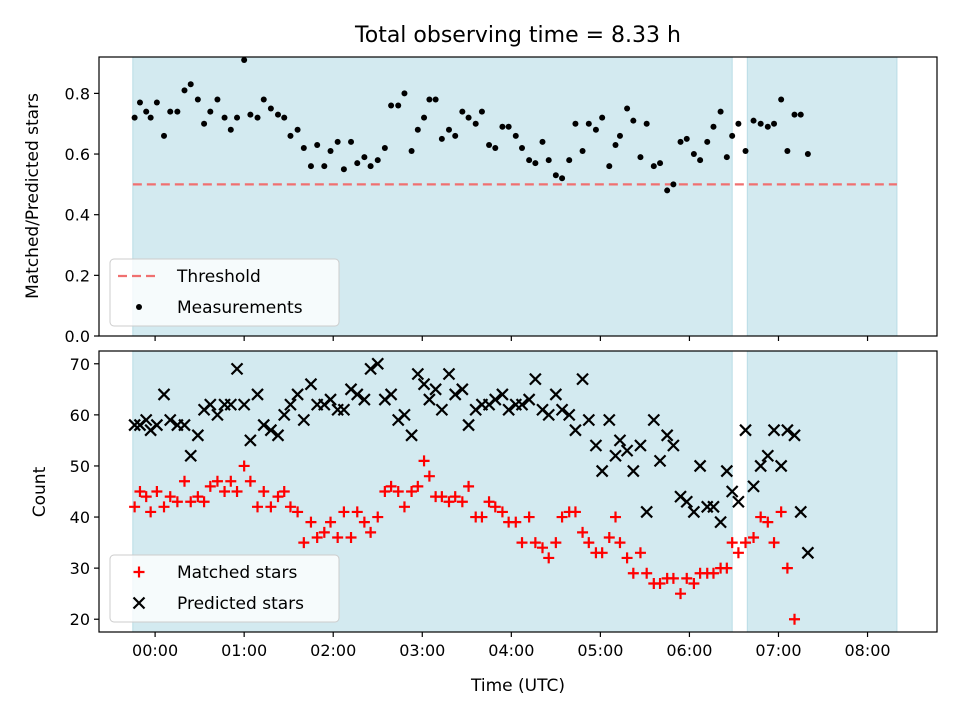 This screenshot has height=720, width=960. What do you see at coordinates (422, 650) in the screenshot?
I see `x-tick-label: 03:00` at bounding box center [422, 650].